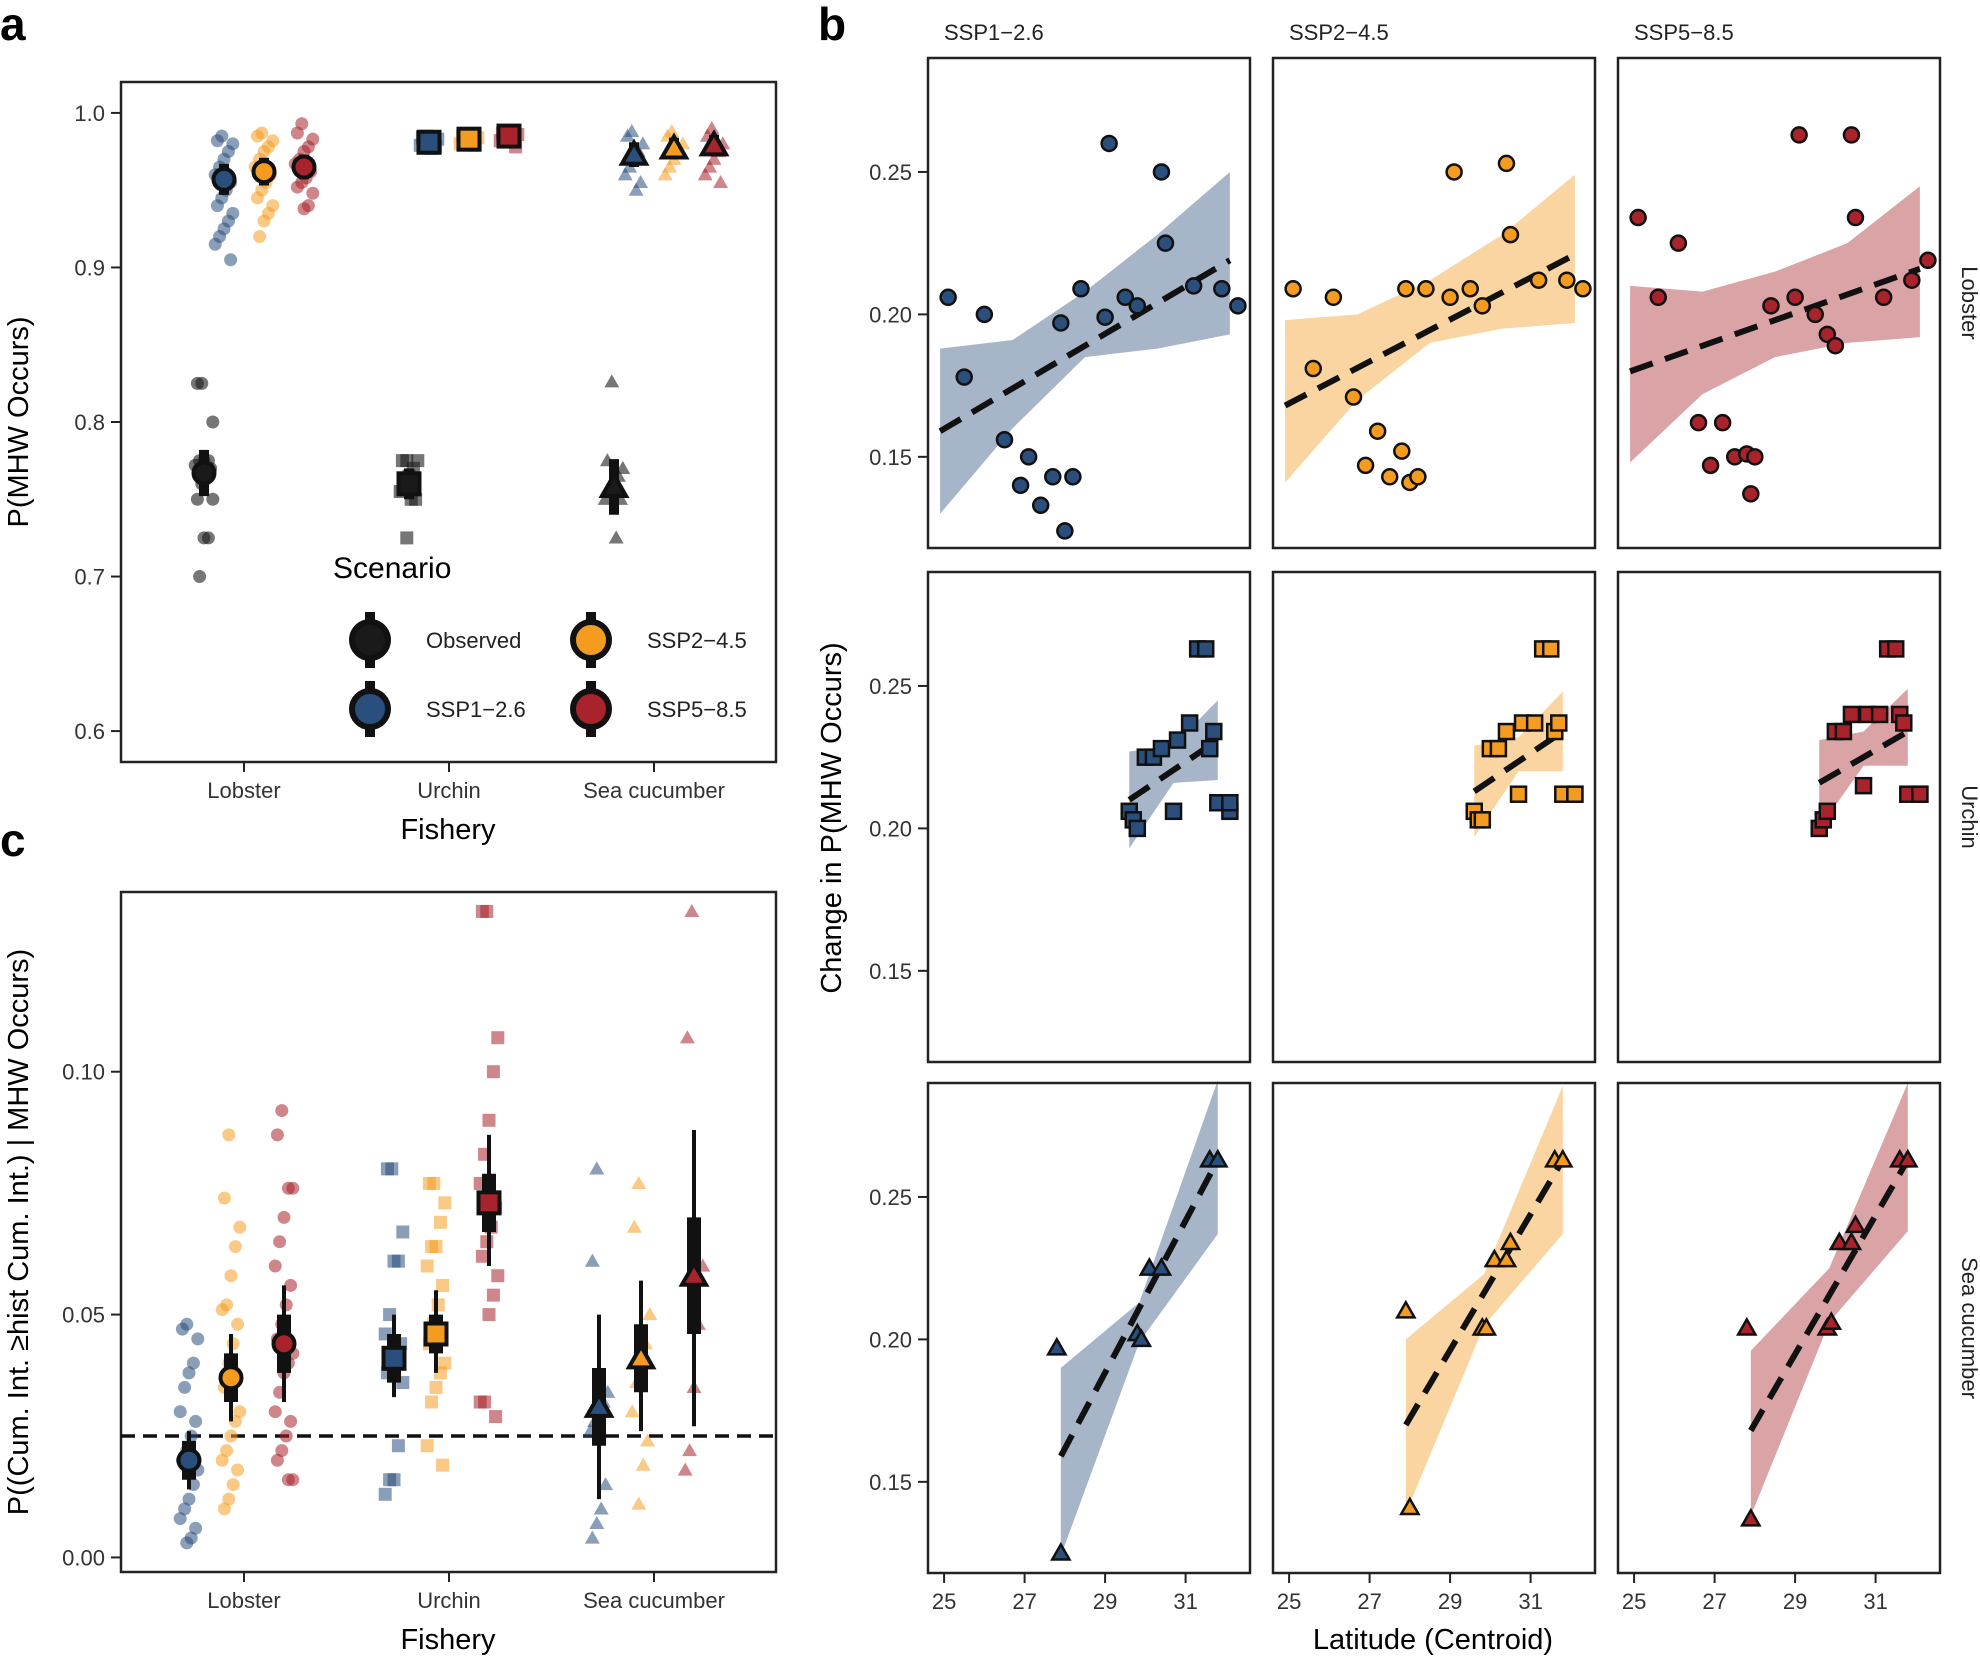  What do you see at coordinates (1968, 817) in the screenshot?
I see `strip-label-urchin: Urchin` at bounding box center [1968, 817].